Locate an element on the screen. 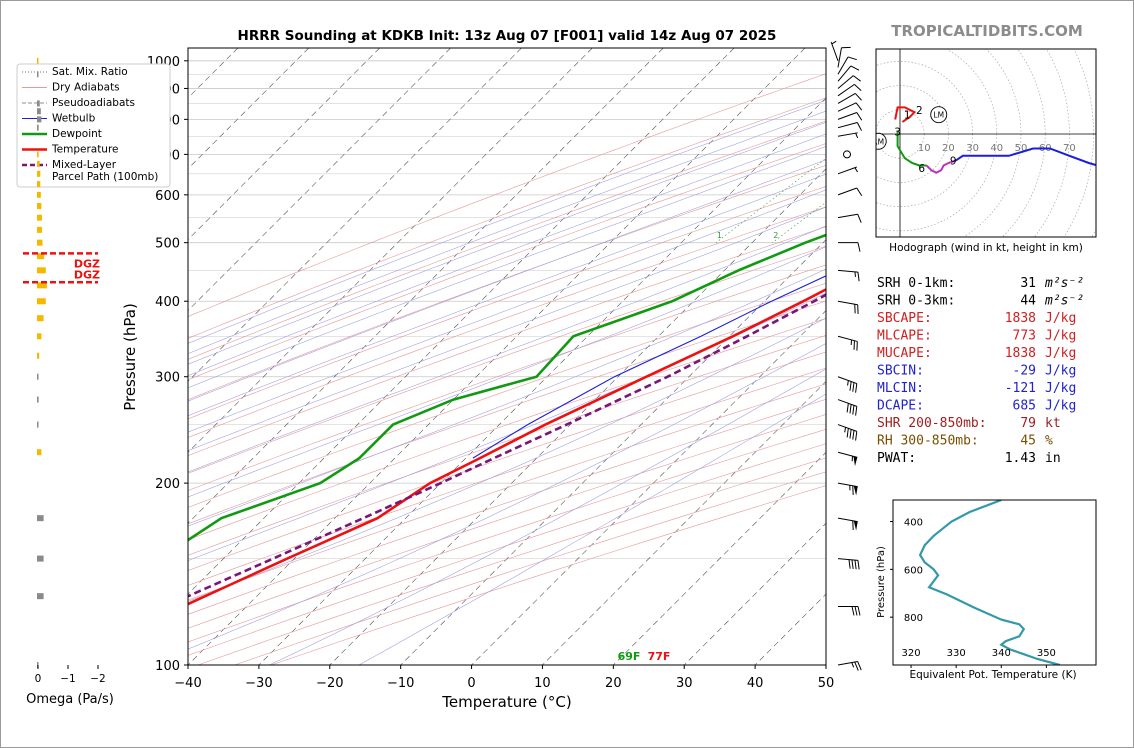 This screenshot has height=748, width=1134. index-value: -121 is located at coordinates (1020, 388).